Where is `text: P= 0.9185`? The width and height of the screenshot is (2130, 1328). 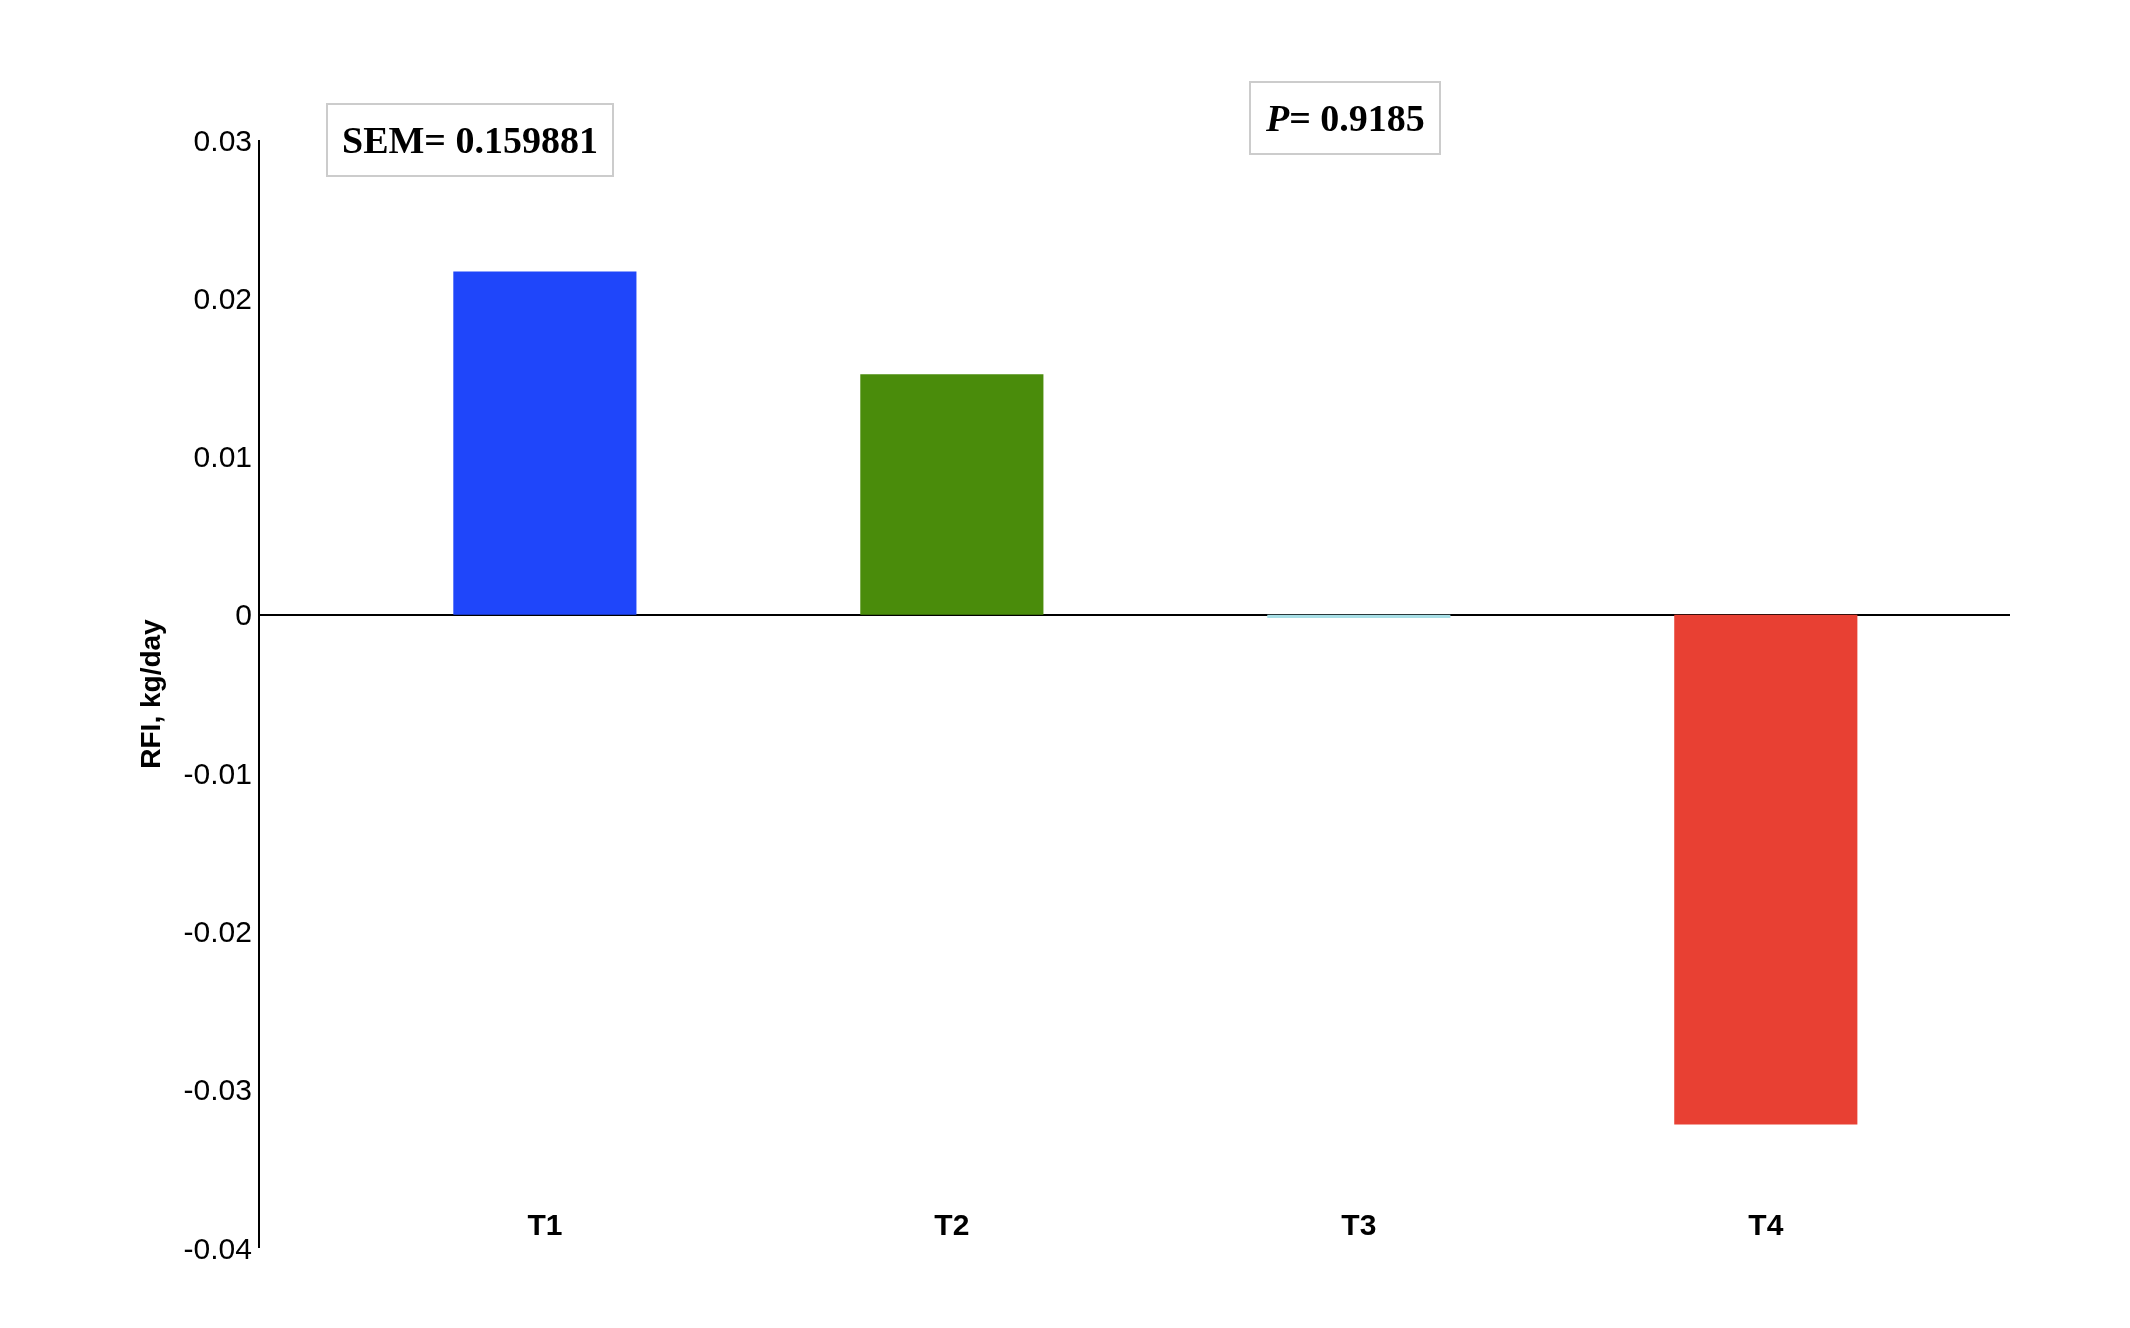
text: P= 0.9185 is located at coordinates (1345, 118).